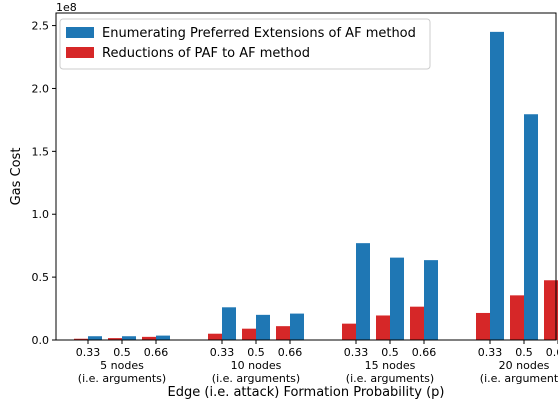 Image resolution: width=558 pixels, height=403 pixels. What do you see at coordinates (290, 352) in the screenshot?
I see `x-tick-label-5: 0.66` at bounding box center [290, 352].